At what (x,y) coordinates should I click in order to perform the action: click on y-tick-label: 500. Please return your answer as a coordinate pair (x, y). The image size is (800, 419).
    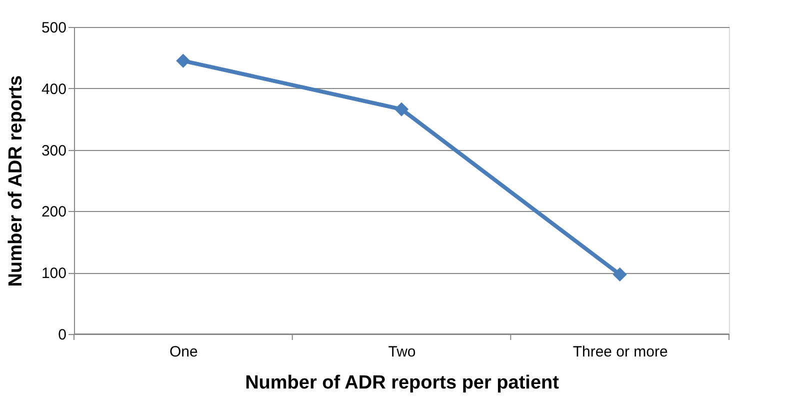
    Looking at the image, I should click on (53, 28).